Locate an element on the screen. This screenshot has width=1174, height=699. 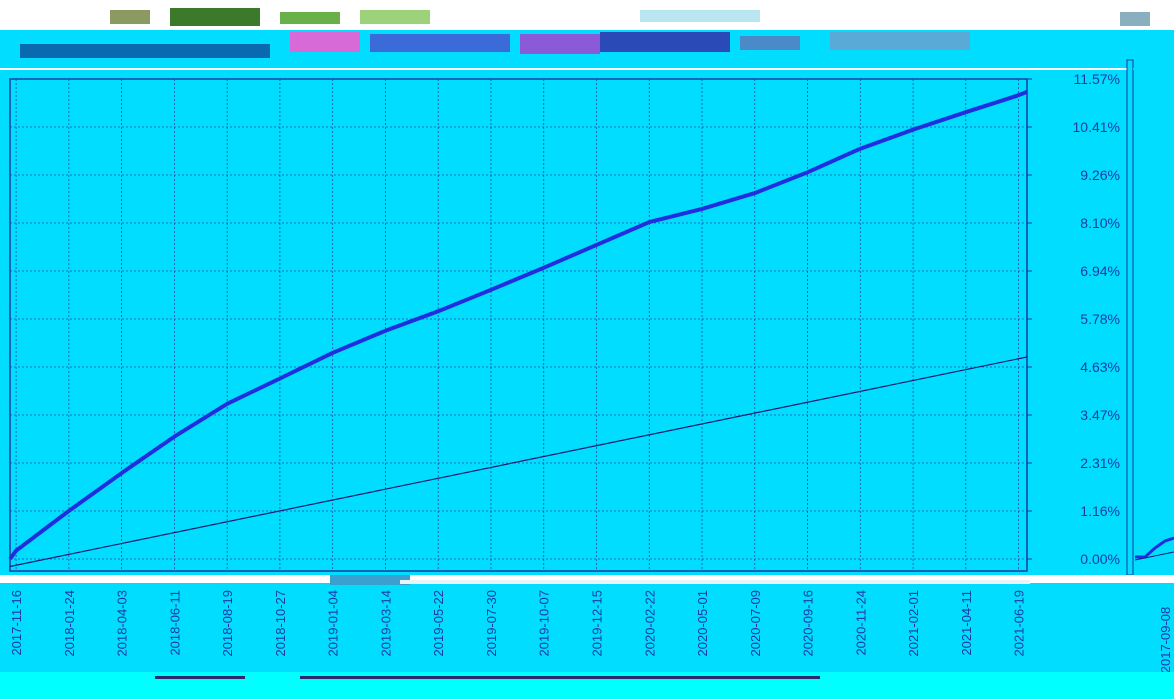
right-panel-line is located at coordinates (1154, 547).